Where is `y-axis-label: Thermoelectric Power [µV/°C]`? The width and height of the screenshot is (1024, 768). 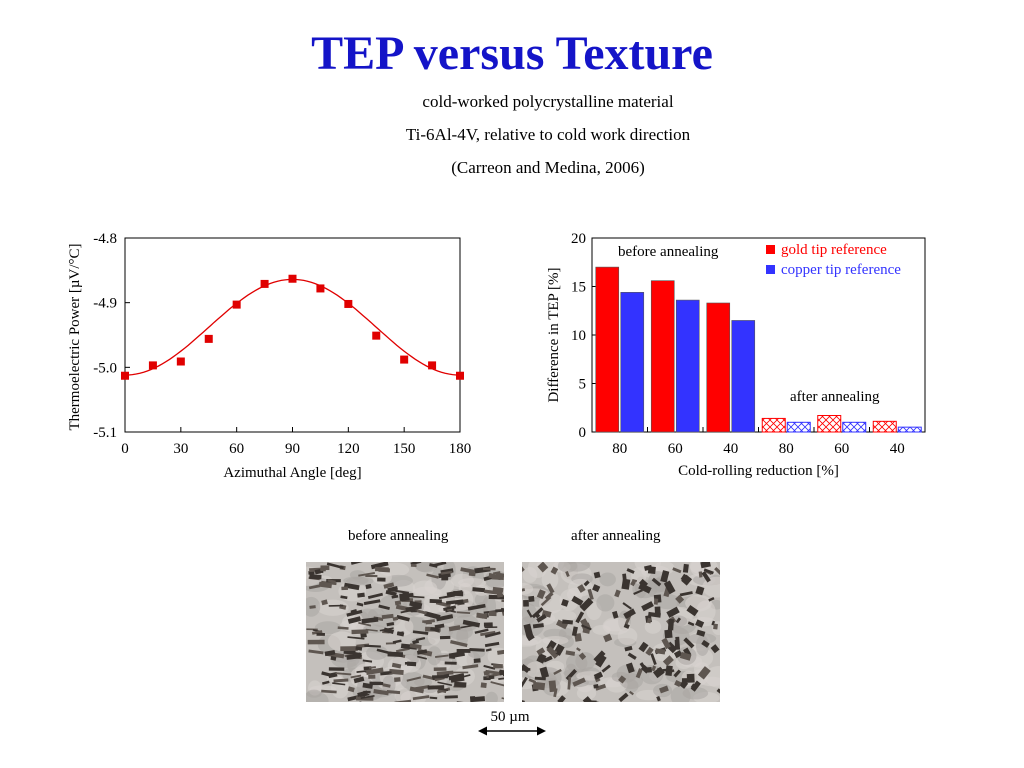 y-axis-label: Thermoelectric Power [µV/°C] is located at coordinates (75, 336).